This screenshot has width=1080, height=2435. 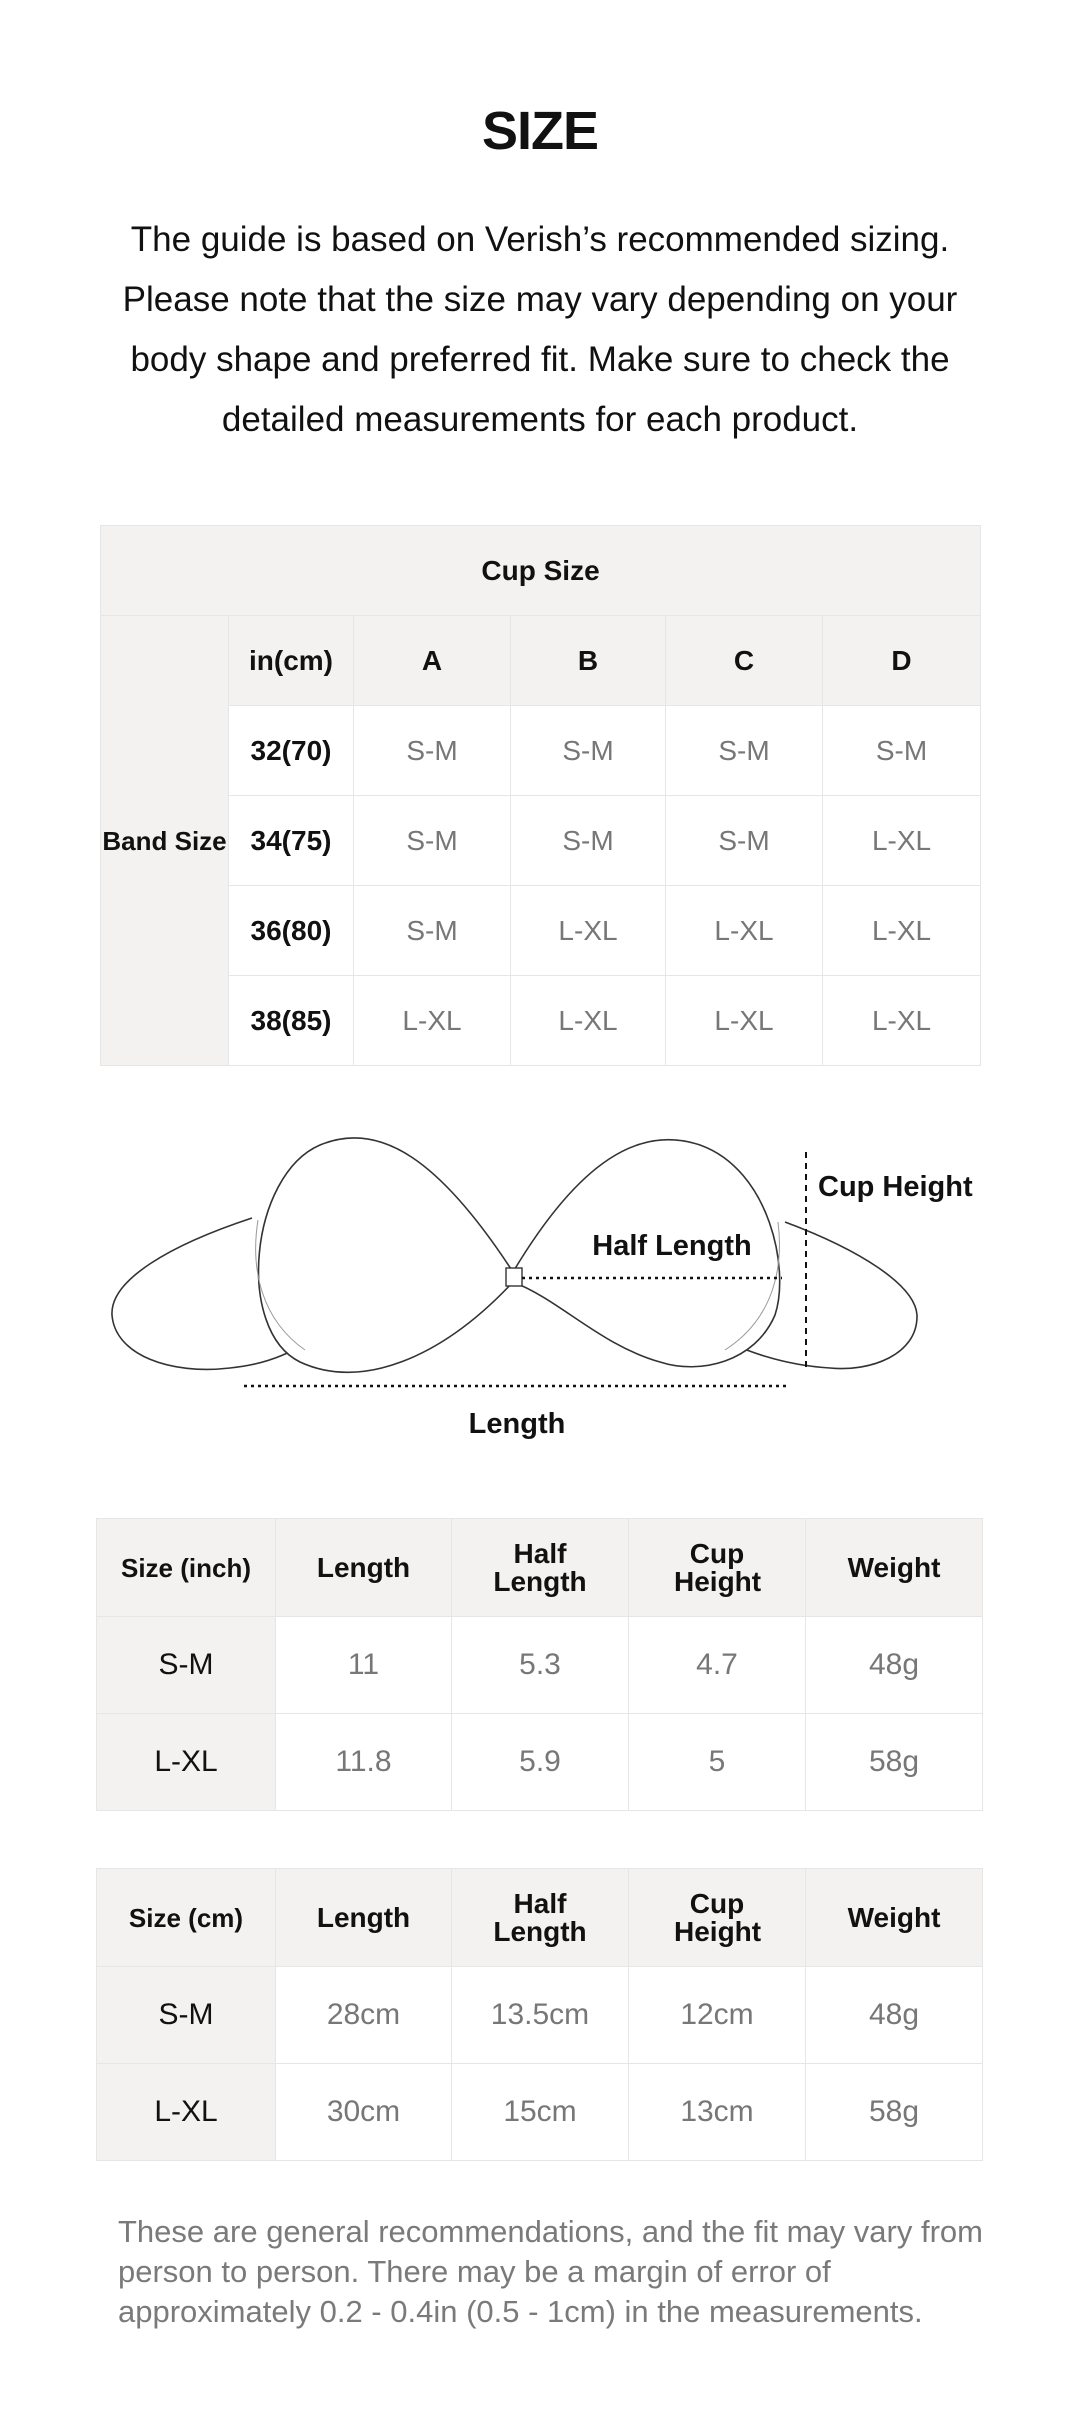 What do you see at coordinates (291, 750) in the screenshot?
I see `band-value: 32(70)` at bounding box center [291, 750].